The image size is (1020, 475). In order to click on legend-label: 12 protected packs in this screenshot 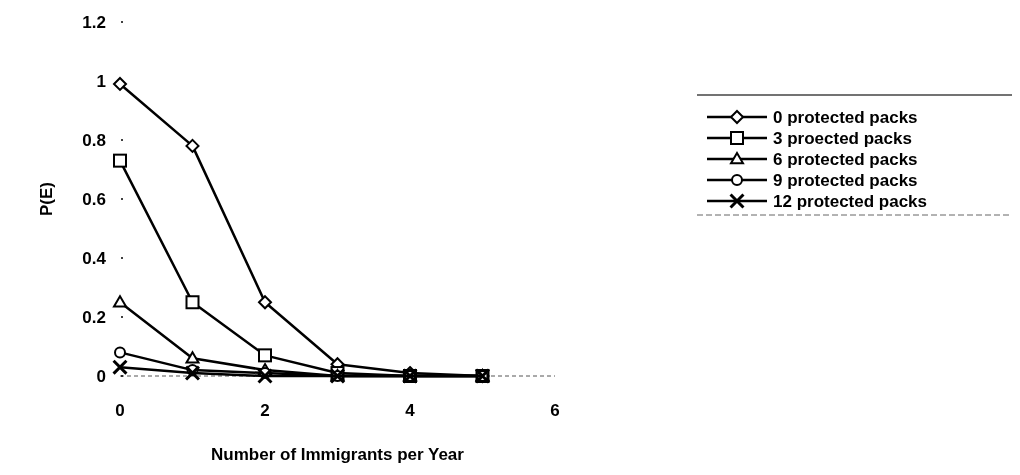, I will do `click(850, 201)`.